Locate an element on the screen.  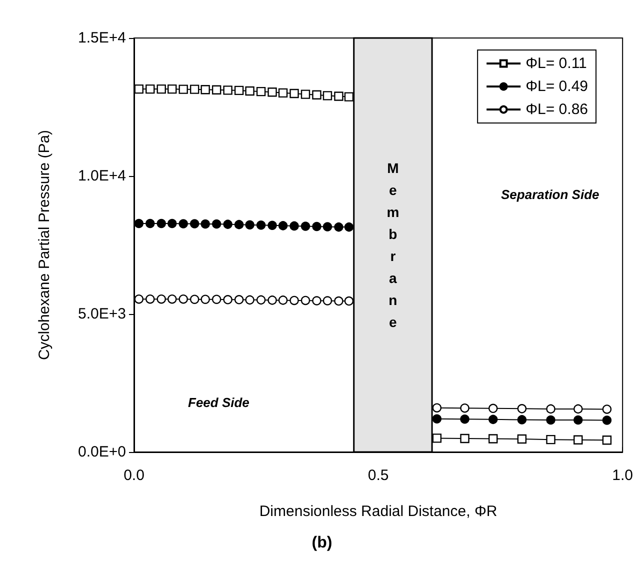
x-tick-label: 0.0 is located at coordinates (134, 475).